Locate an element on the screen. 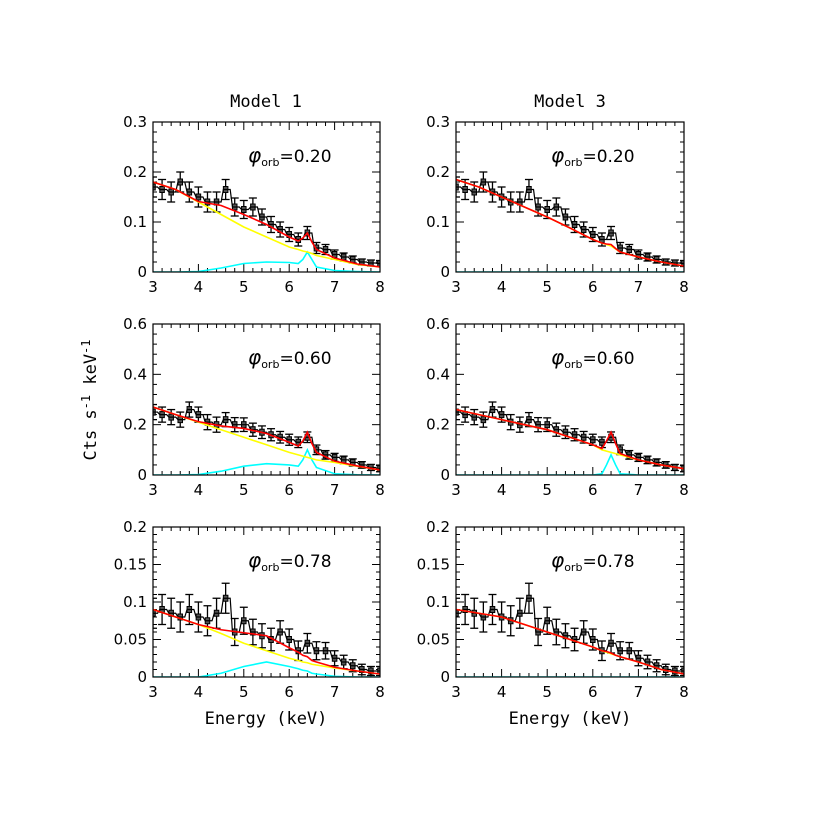  y-axis-label: Cts s-1 keV-1 is located at coordinates (90, 399).